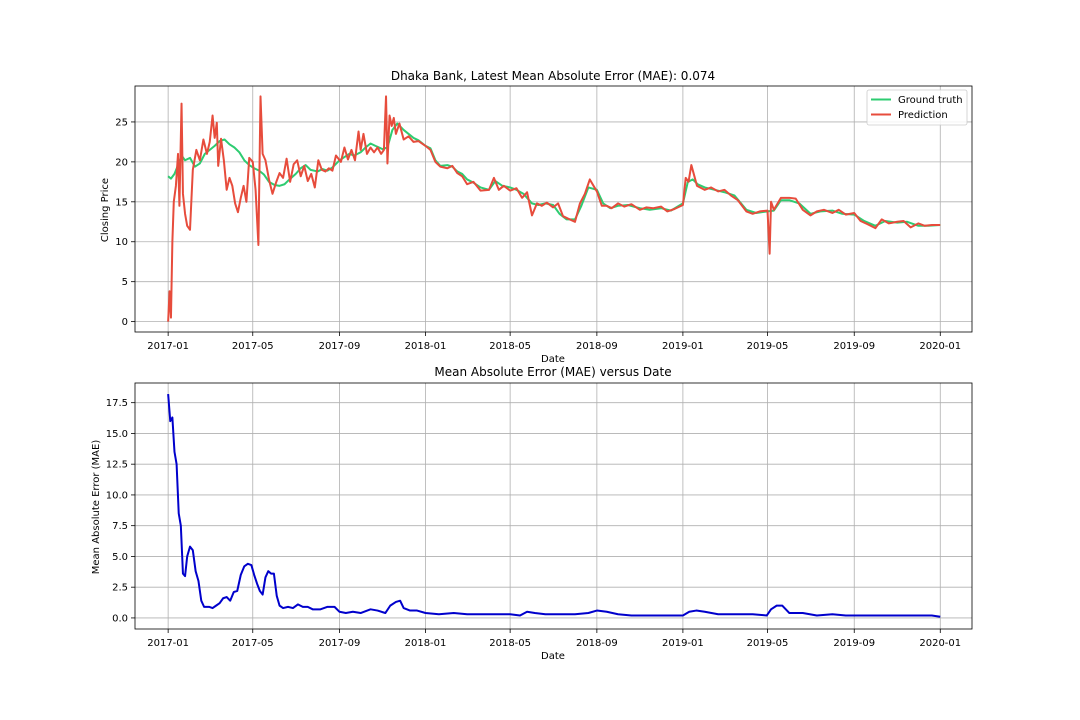 The width and height of the screenshot is (1080, 720). What do you see at coordinates (168, 643) in the screenshot?
I see `mae-xtick-label: 2017-01` at bounding box center [168, 643].